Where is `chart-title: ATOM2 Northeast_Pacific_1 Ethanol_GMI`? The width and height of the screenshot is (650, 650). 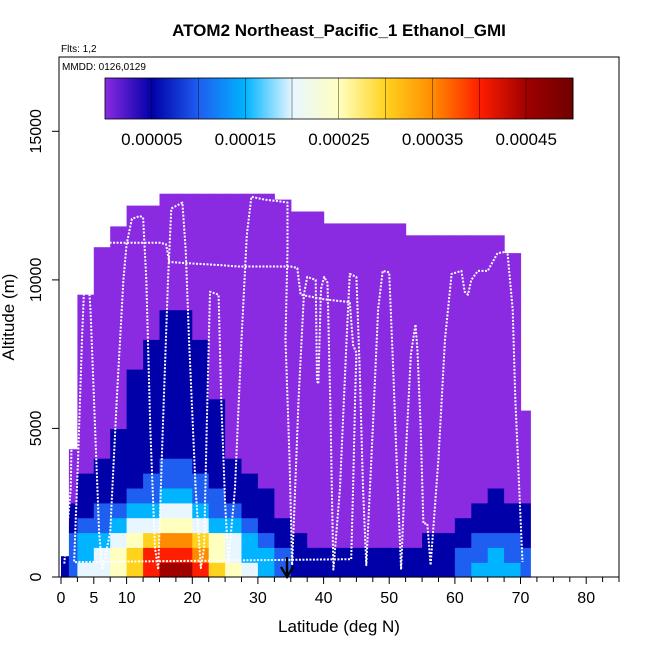 chart-title: ATOM2 Northeast_Pacific_1 Ethanol_GMI is located at coordinates (339, 30).